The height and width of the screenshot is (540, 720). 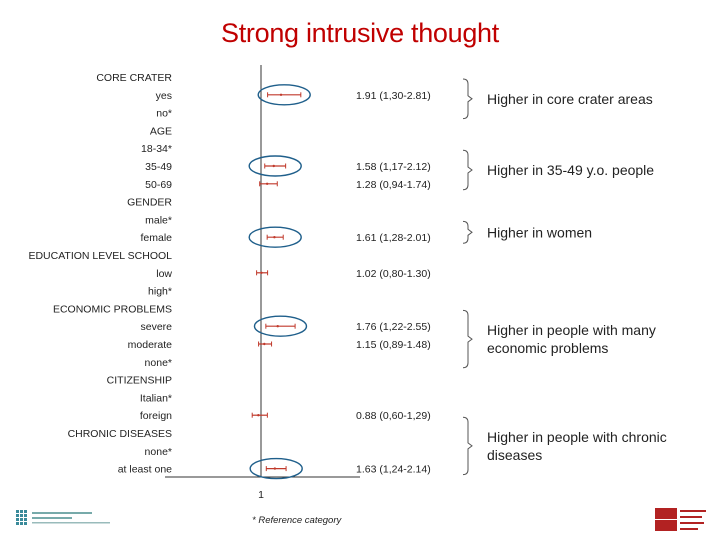 I want to click on row-label: Italian*, so click(x=156, y=398).